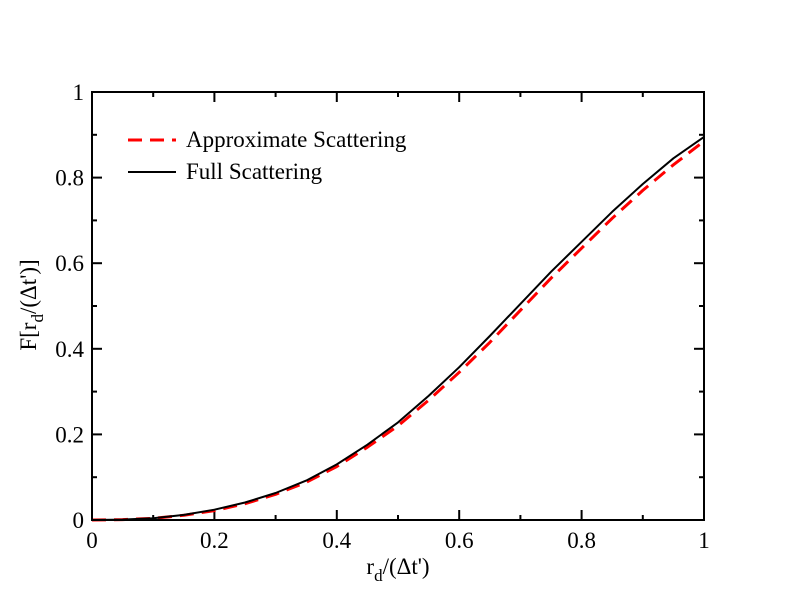  Describe the element at coordinates (69, 178) in the screenshot. I see `y-tick-label: 0.8` at that location.